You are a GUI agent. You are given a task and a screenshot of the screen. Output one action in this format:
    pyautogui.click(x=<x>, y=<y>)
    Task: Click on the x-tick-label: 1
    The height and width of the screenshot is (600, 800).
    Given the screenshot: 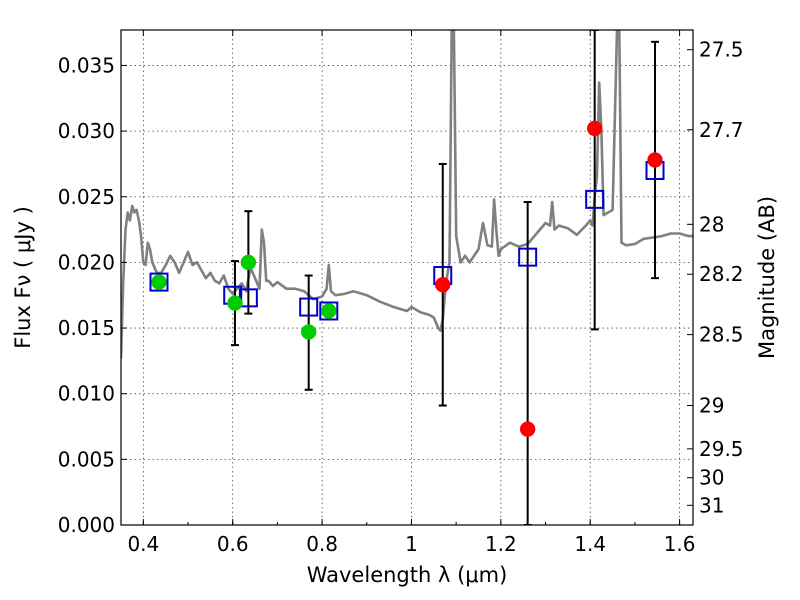 What is the action you would take?
    pyautogui.click(x=411, y=544)
    